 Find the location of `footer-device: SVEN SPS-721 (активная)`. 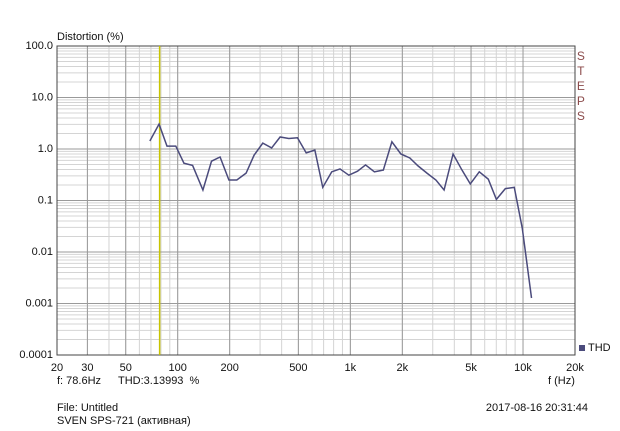

footer-device: SVEN SPS-721 (активная) is located at coordinates (124, 421).